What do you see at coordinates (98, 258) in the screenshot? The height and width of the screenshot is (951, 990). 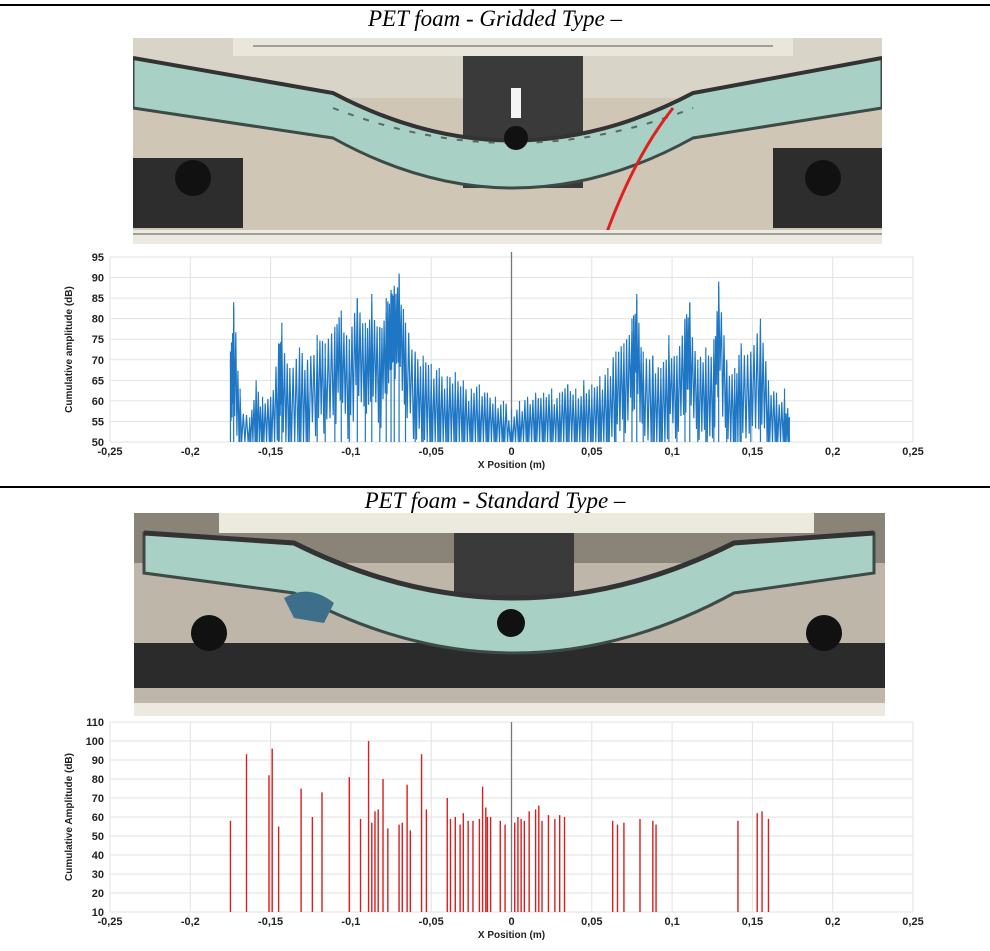 I see `y-tick-label: 95` at bounding box center [98, 258].